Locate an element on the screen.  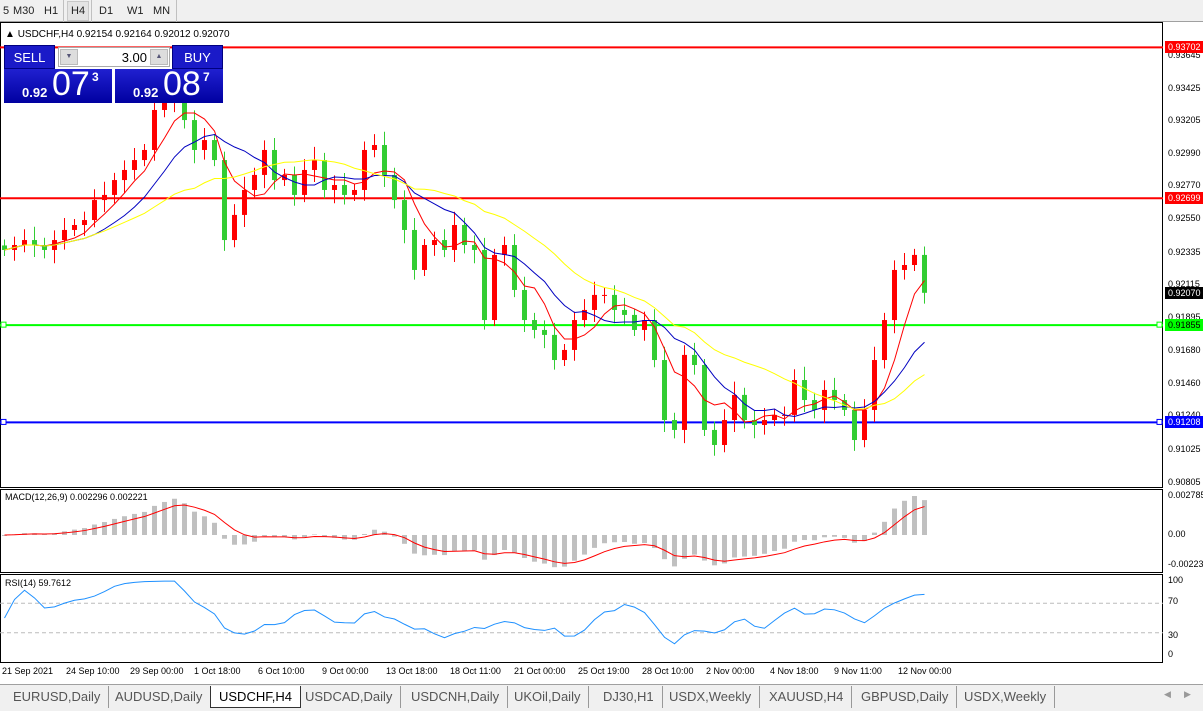
ohlc-values: 0.92154 0.92164 0.92012 0.92070 is located at coordinates (153, 34).